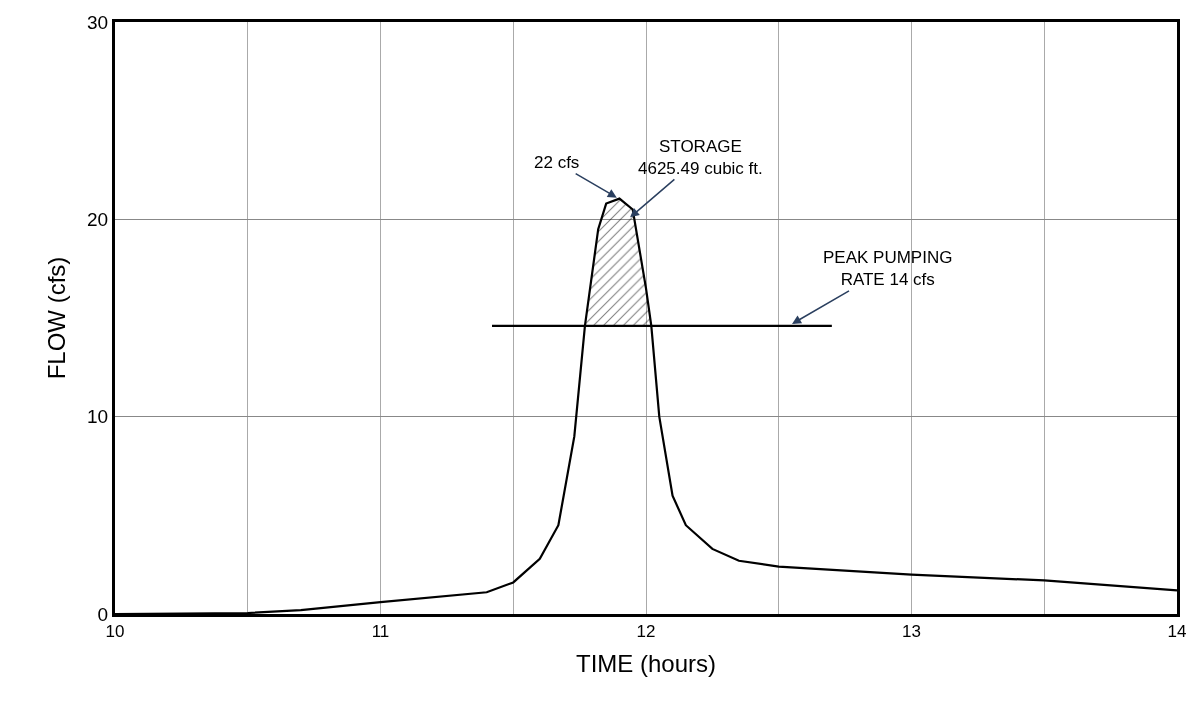  I want to click on y-tick-label: 10, so click(98, 417).